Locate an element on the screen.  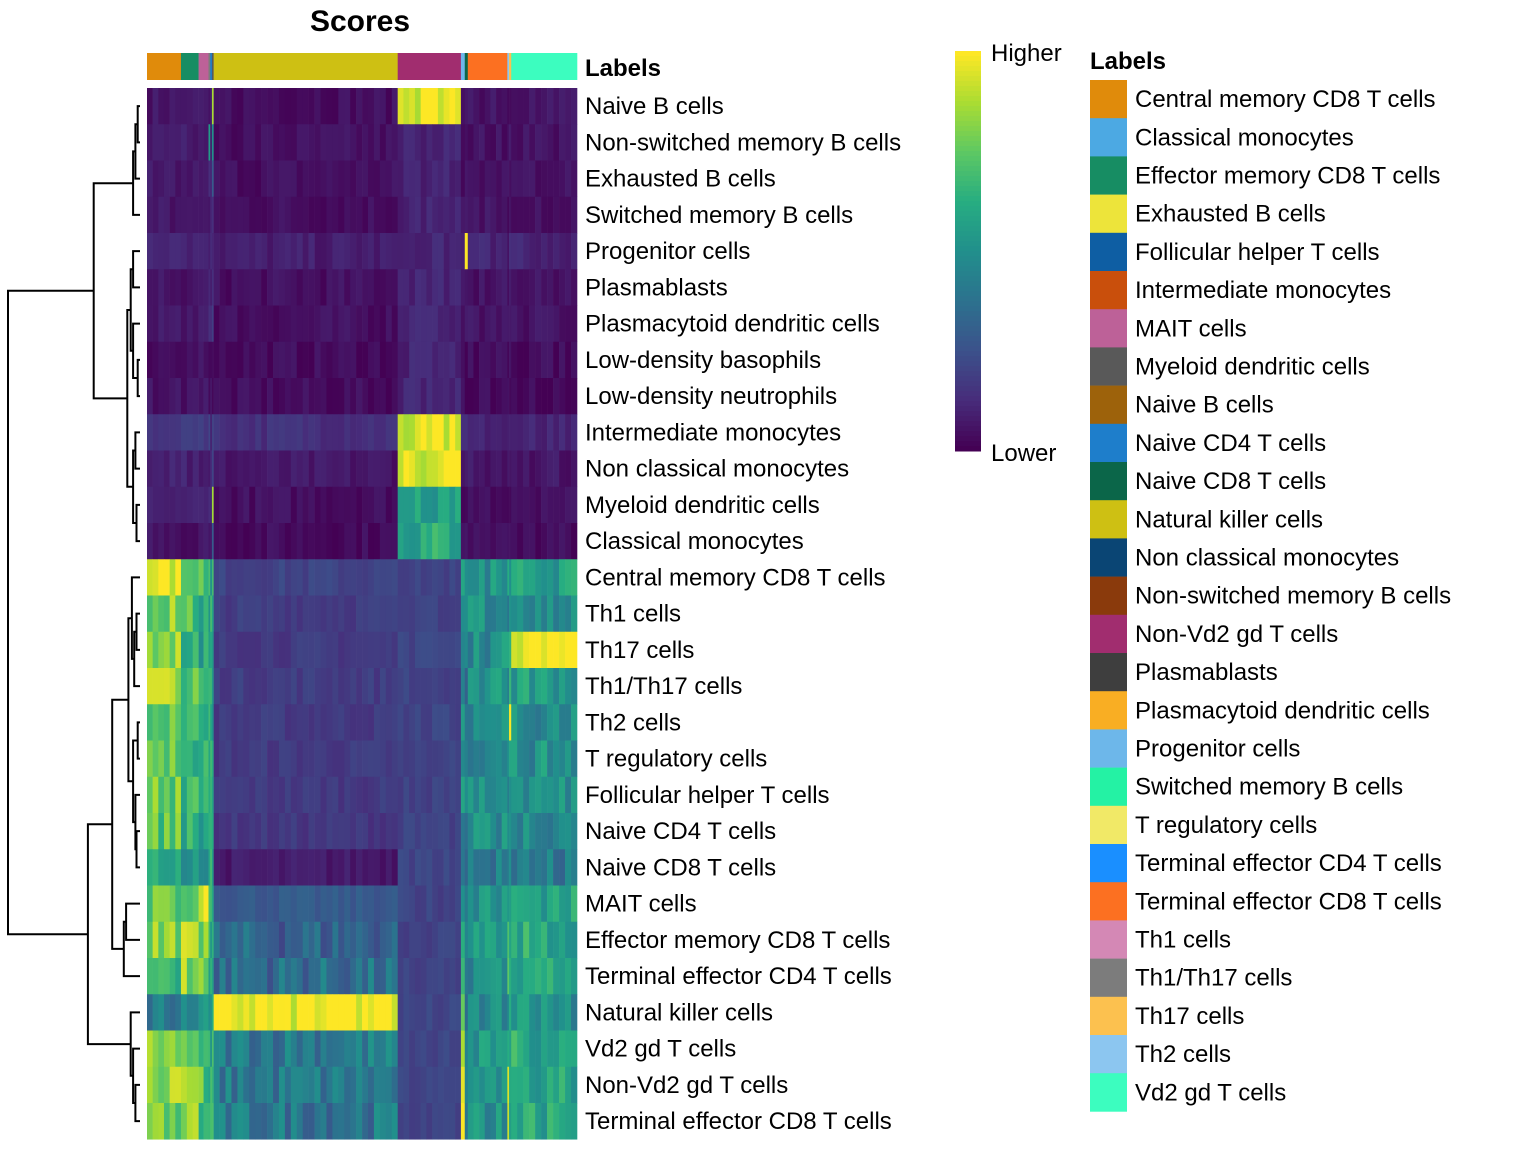
colorbar-high-label: Higher is located at coordinates (1026, 53).